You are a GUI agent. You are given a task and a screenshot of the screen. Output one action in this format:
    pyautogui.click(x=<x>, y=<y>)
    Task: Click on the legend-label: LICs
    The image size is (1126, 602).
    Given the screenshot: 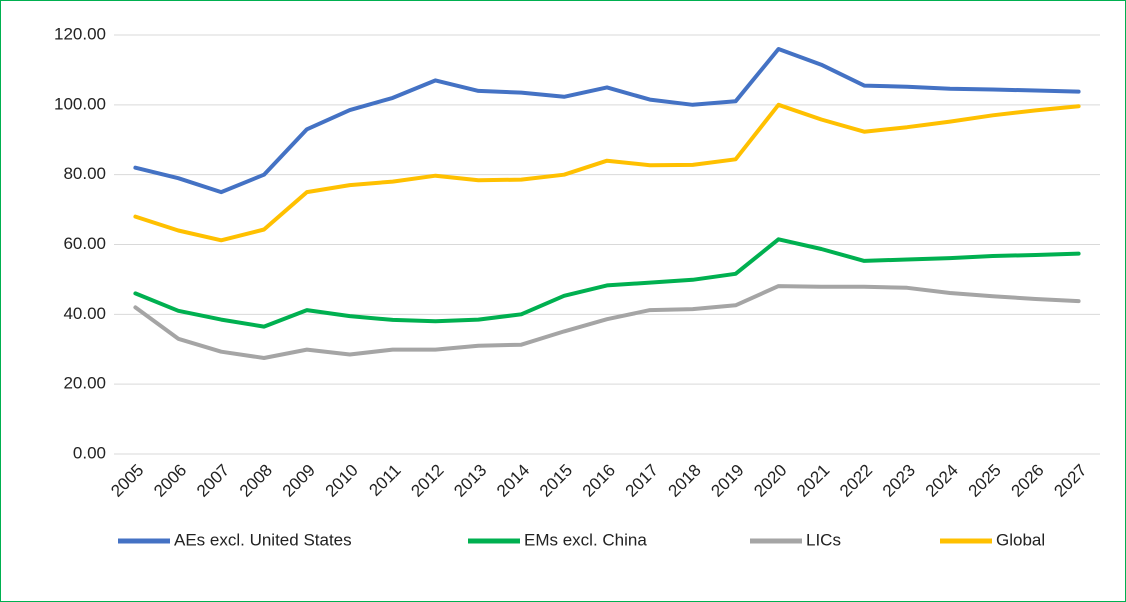 What is the action you would take?
    pyautogui.click(x=823, y=539)
    